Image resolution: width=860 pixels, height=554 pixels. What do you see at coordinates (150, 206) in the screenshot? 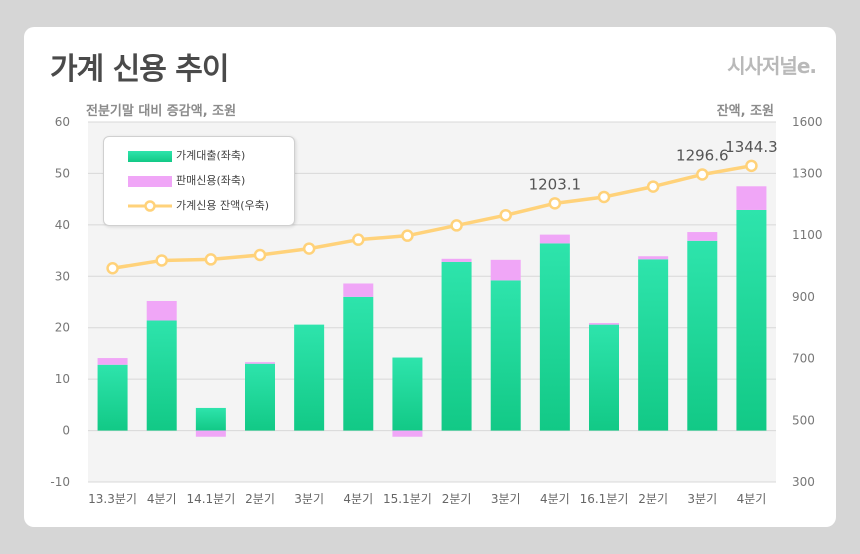
I see `yellow-line-marker-icon` at bounding box center [150, 206].